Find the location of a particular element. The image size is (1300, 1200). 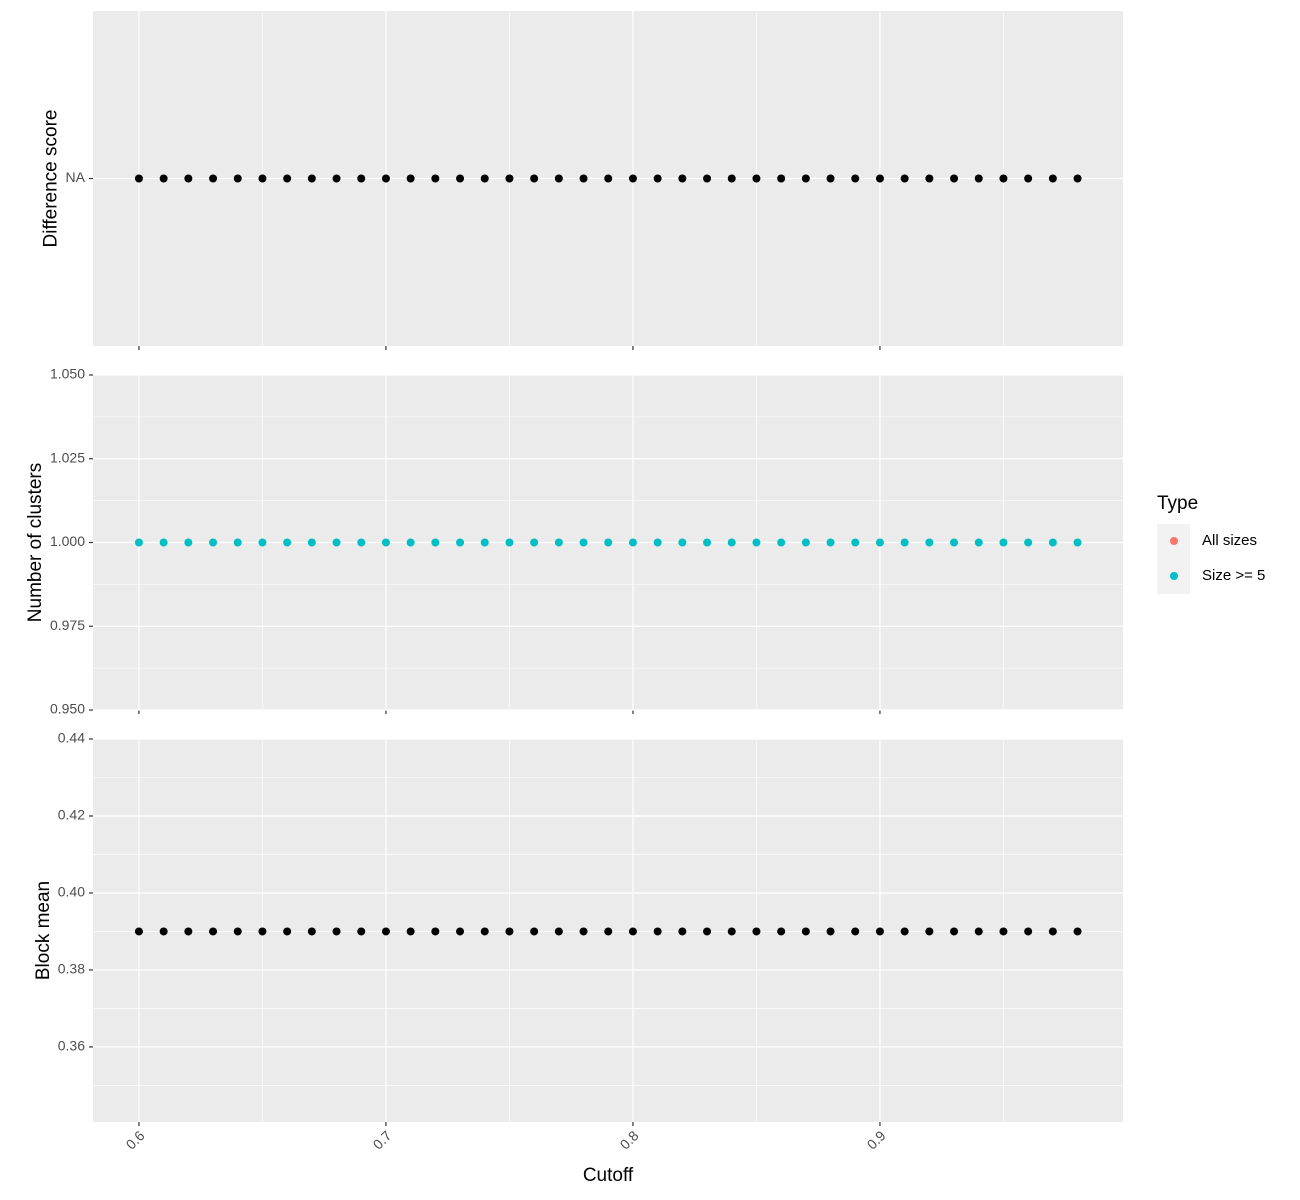

y-tick-label: 1.025 is located at coordinates (67, 457).